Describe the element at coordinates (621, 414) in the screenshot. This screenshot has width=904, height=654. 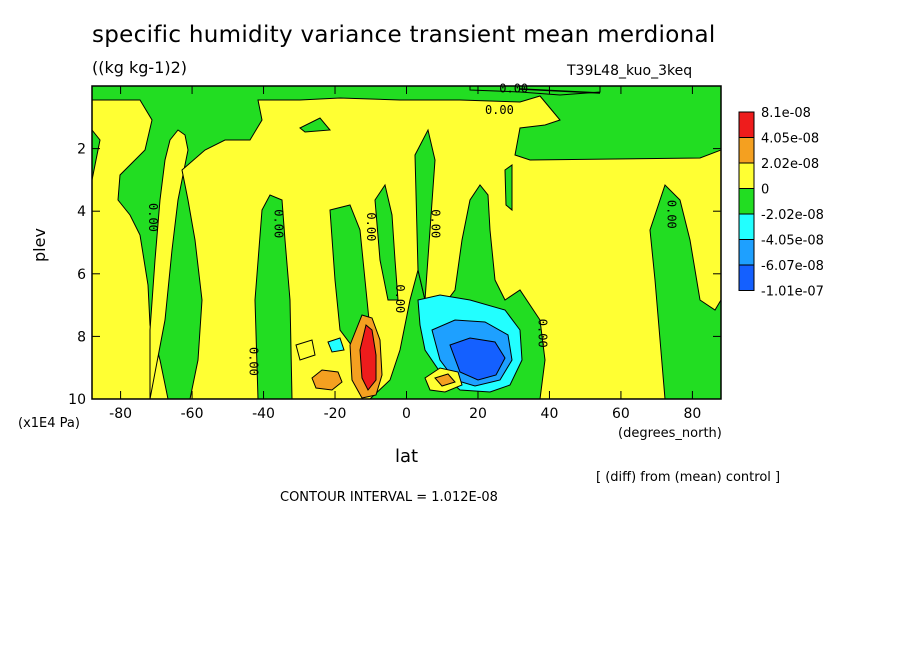
I see `x-tick-label: 60` at that location.